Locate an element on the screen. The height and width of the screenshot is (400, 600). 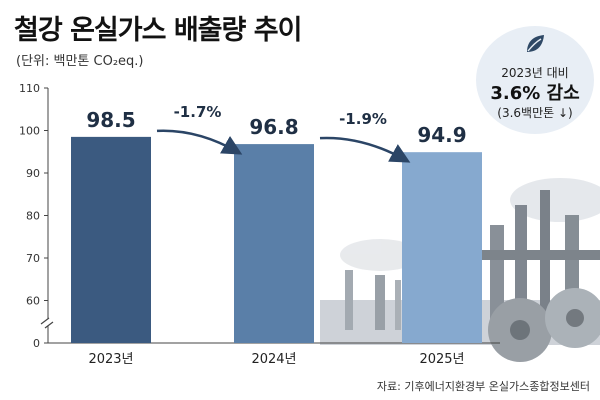
unit-label: (단위: 백만톤 CO₂eq.) is located at coordinates (80, 61).